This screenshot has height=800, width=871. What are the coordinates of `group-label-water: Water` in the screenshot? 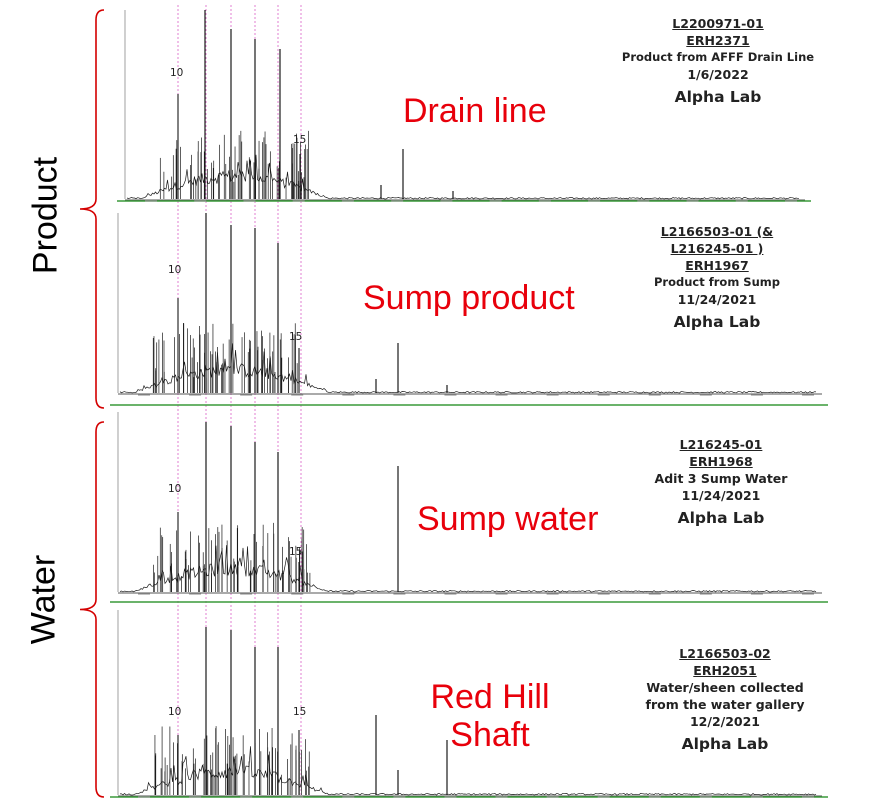 It's located at (43, 599).